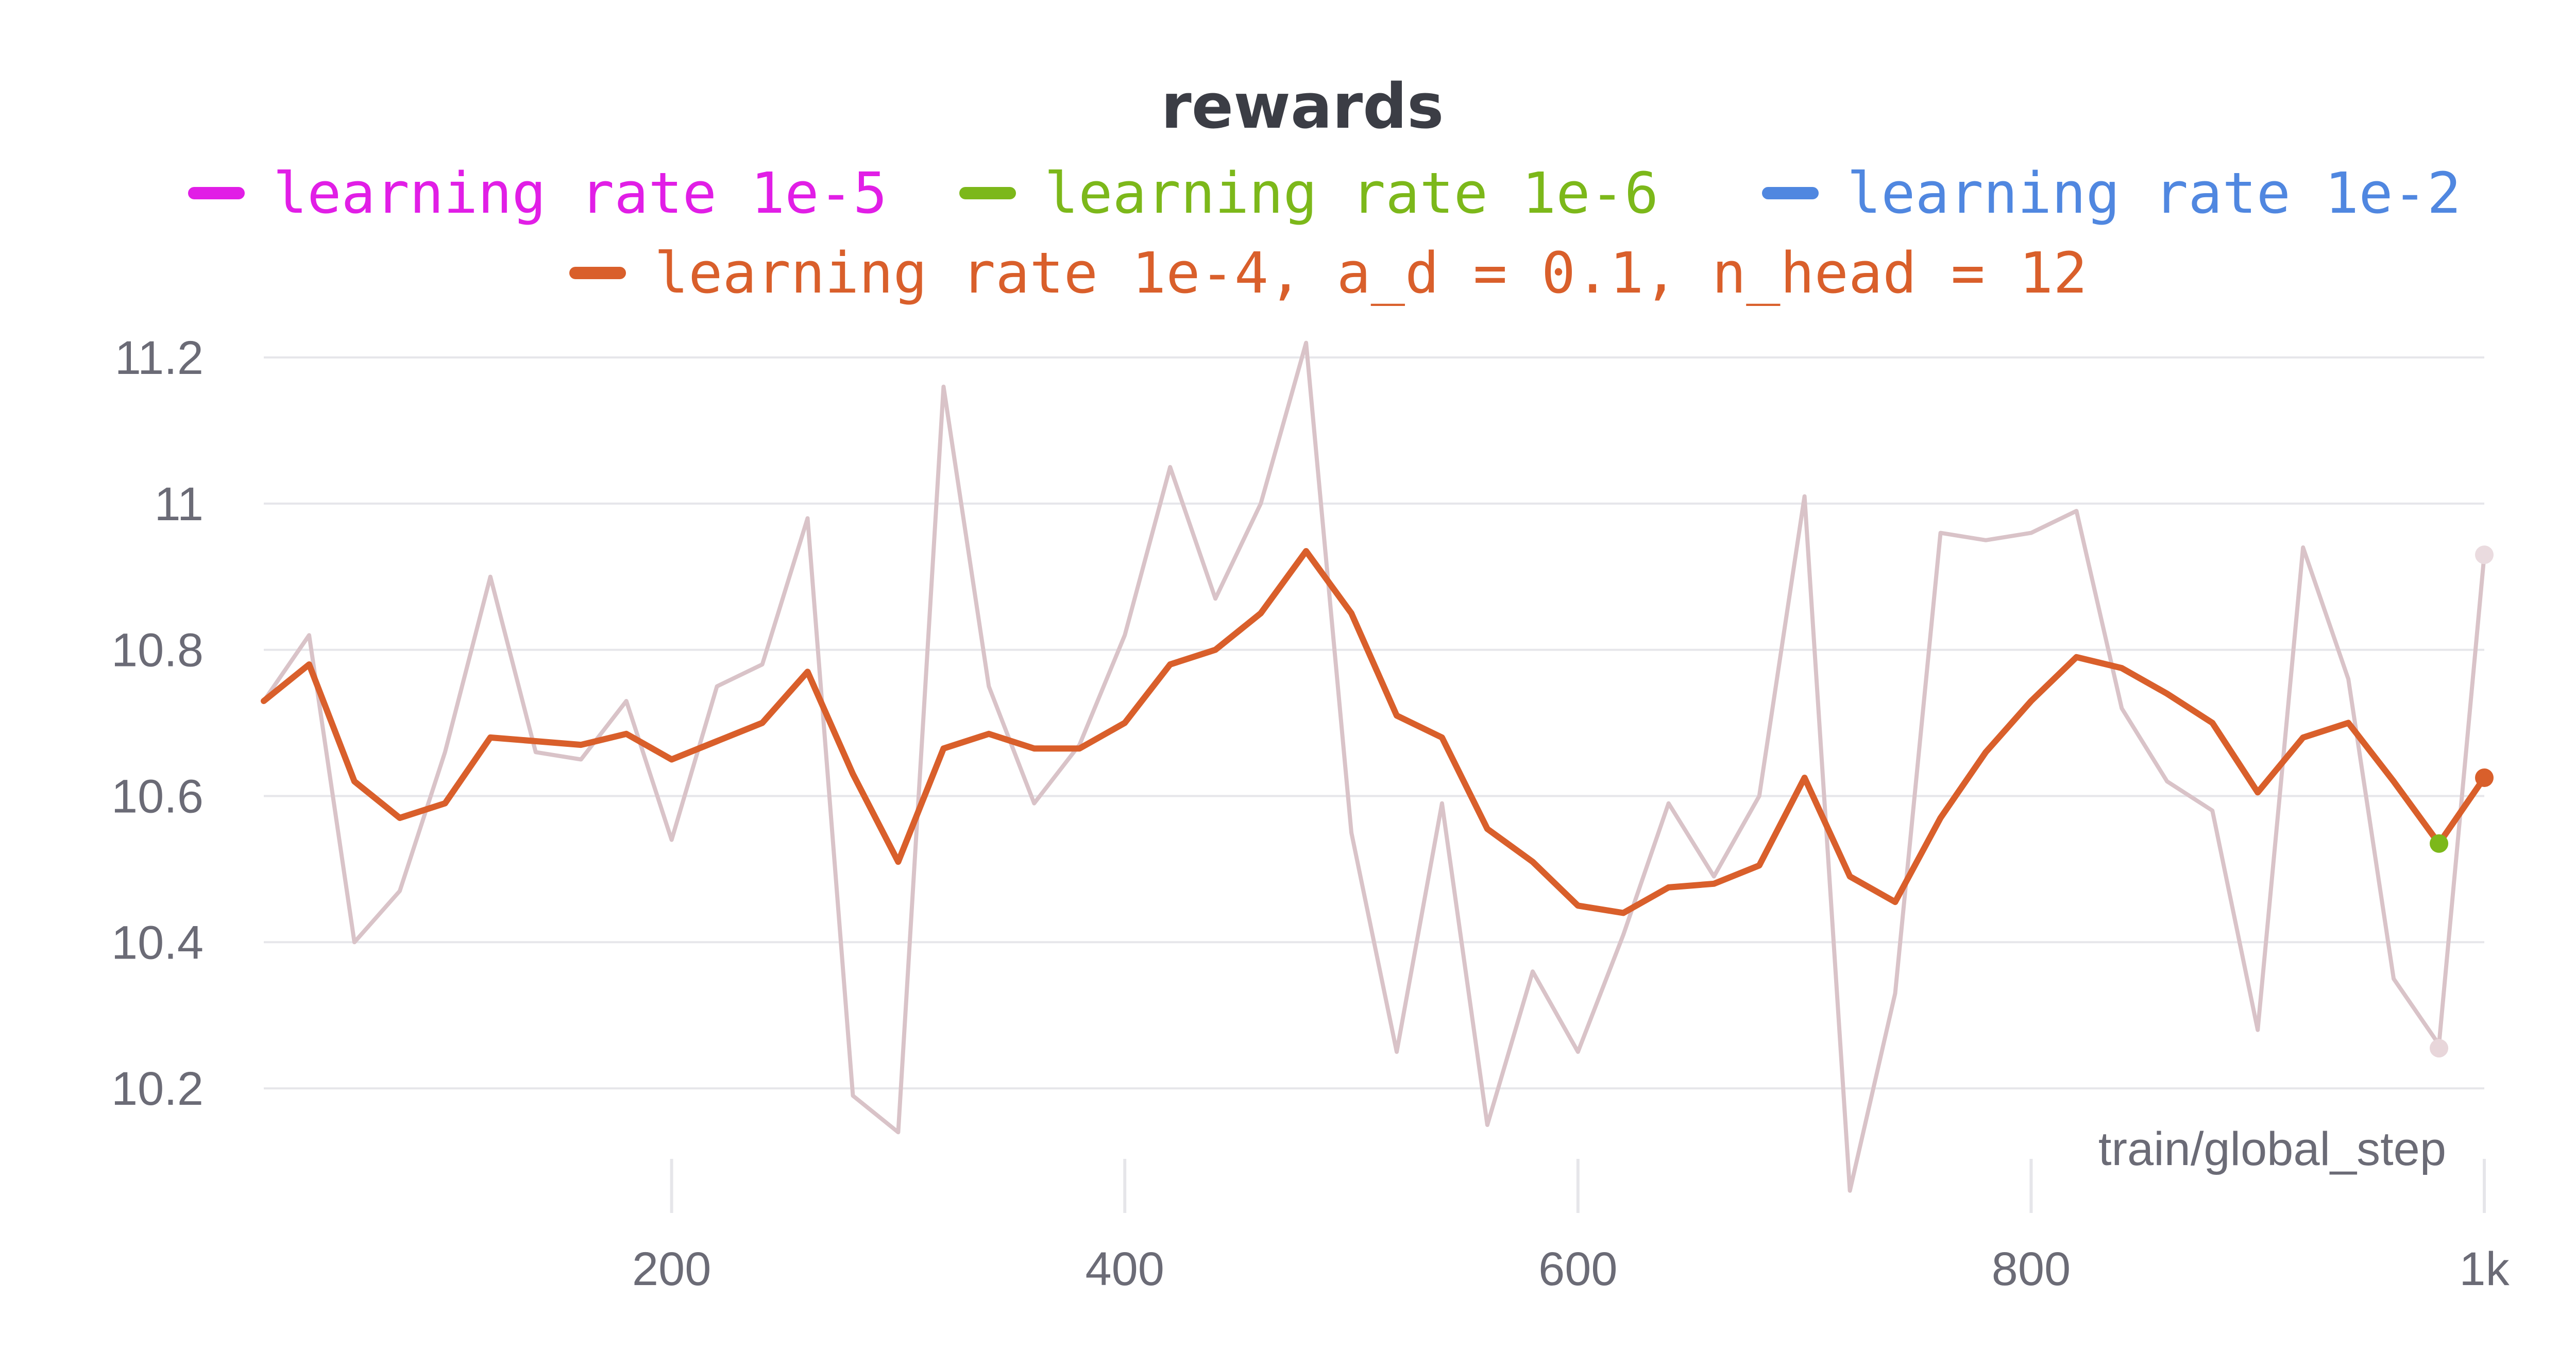  I want to click on legend-label: learning rate 1e-6, so click(1351, 193).